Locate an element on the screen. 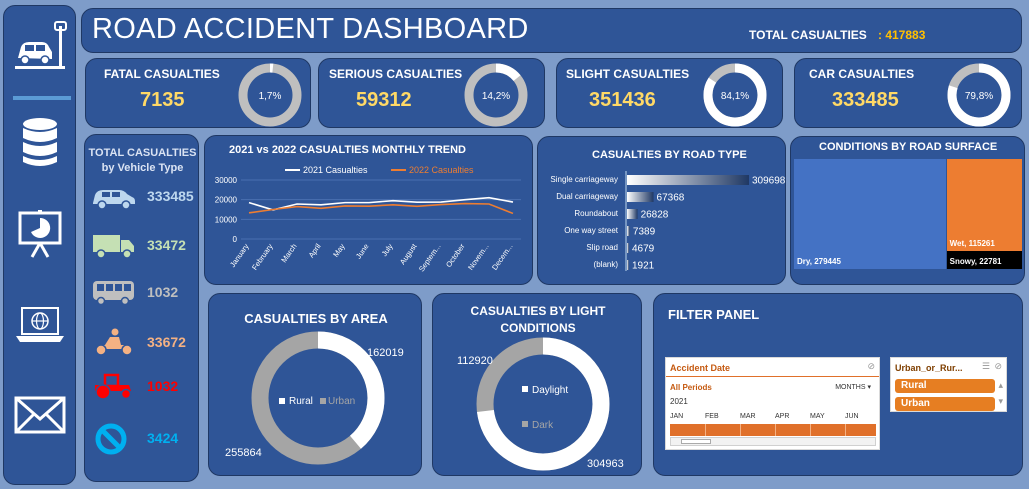  multi-select-icon: ☰ is located at coordinates (985, 366).